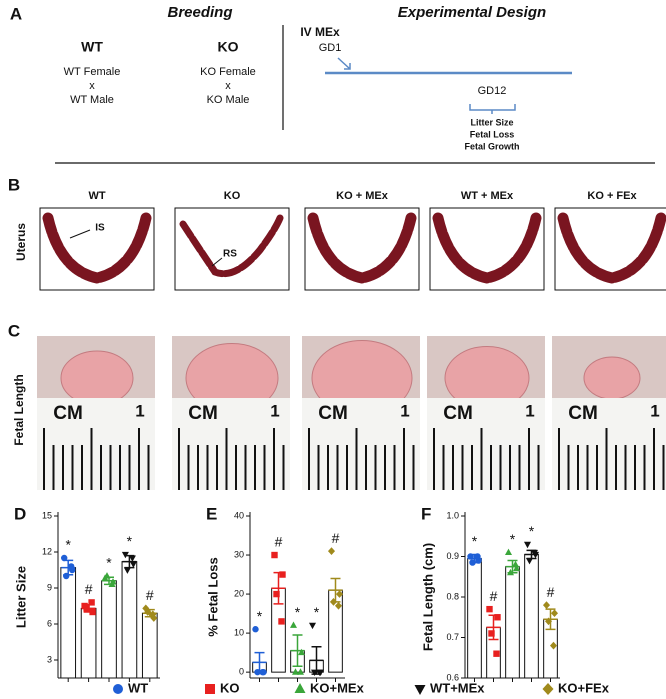 This screenshot has width=666, height=699. Describe the element at coordinates (14, 184) in the screenshot. I see `panel-label: B` at that location.